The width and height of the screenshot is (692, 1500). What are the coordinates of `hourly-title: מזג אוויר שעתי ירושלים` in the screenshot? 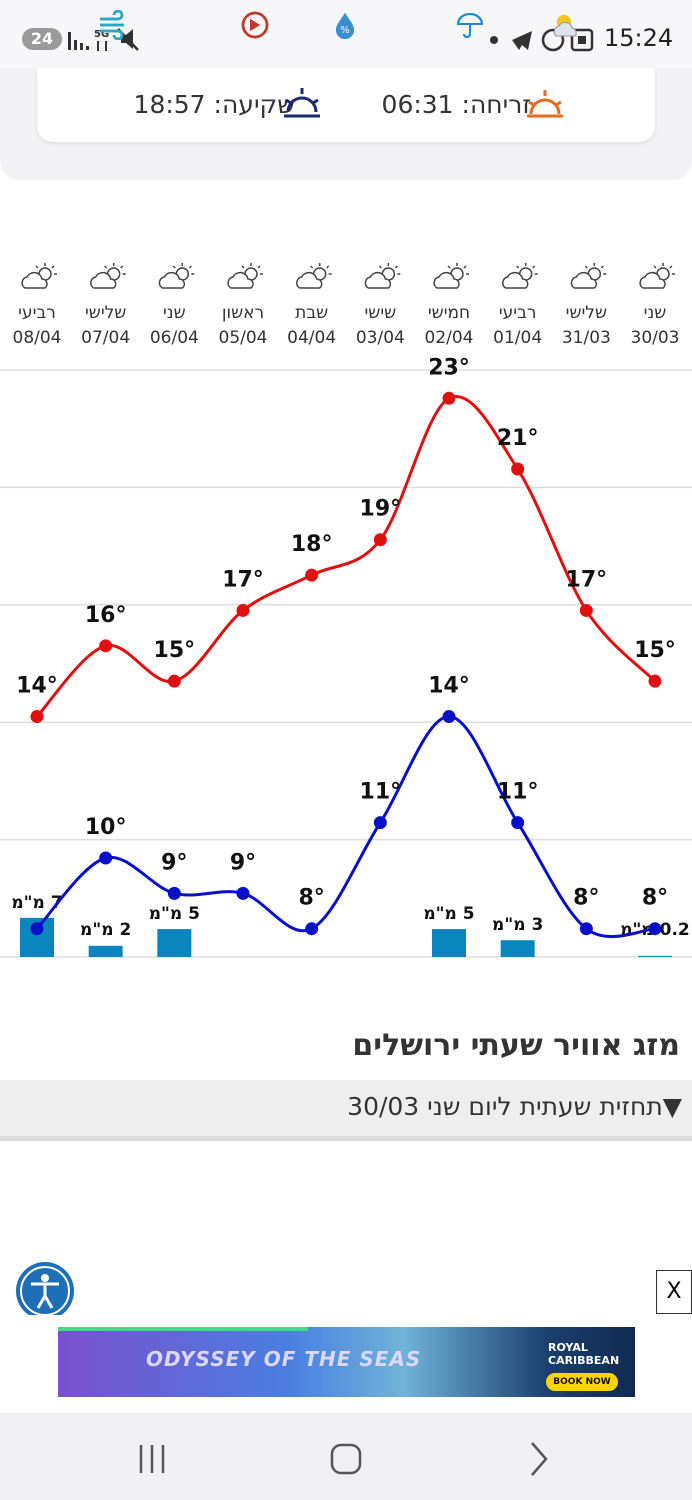 It's located at (516, 1045).